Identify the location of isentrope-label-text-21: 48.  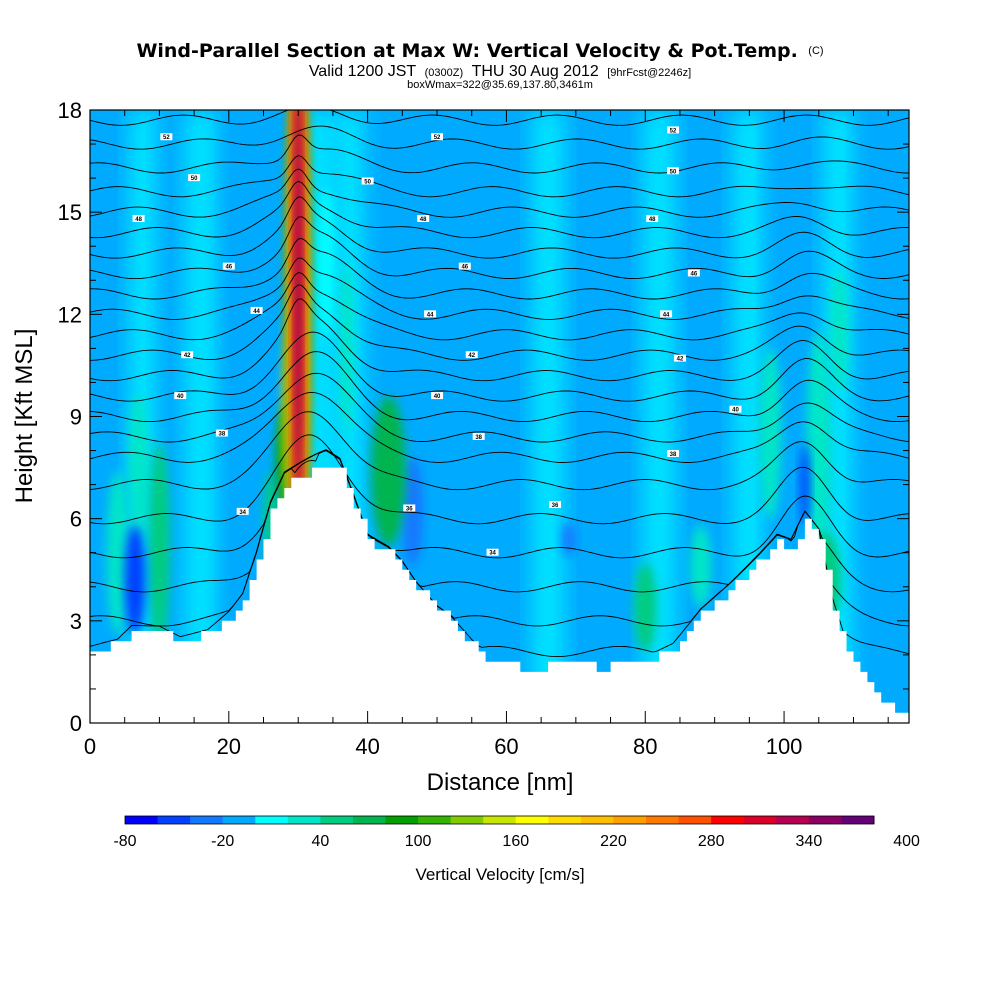
(652, 220).